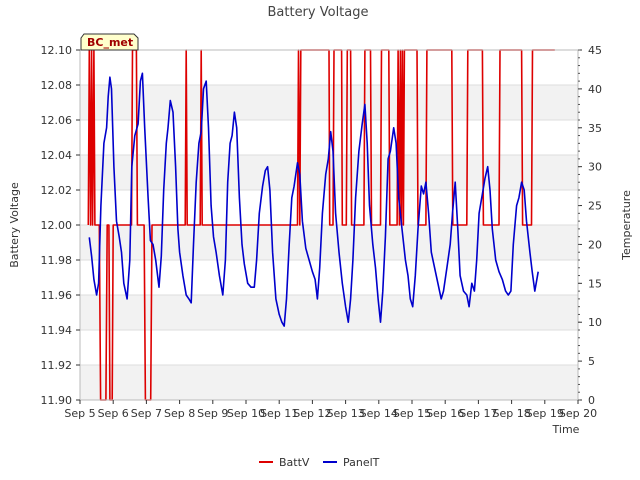 Image resolution: width=640 pixels, height=480 pixels. What do you see at coordinates (345, 413) in the screenshot?
I see `x-tick-label: Sep 13` at bounding box center [345, 413].